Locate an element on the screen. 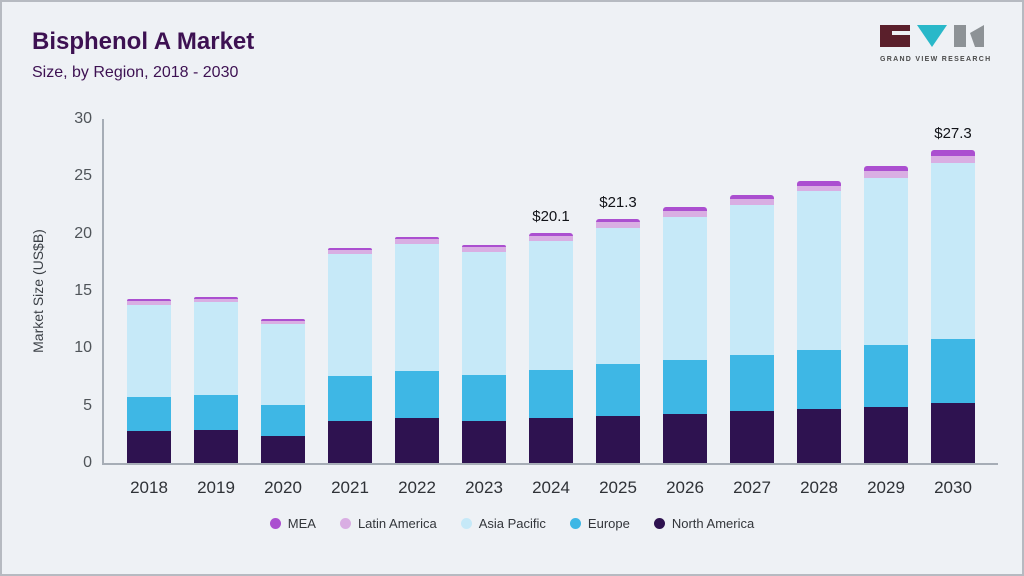  bar-segment-europe-2023 is located at coordinates (484, 397).